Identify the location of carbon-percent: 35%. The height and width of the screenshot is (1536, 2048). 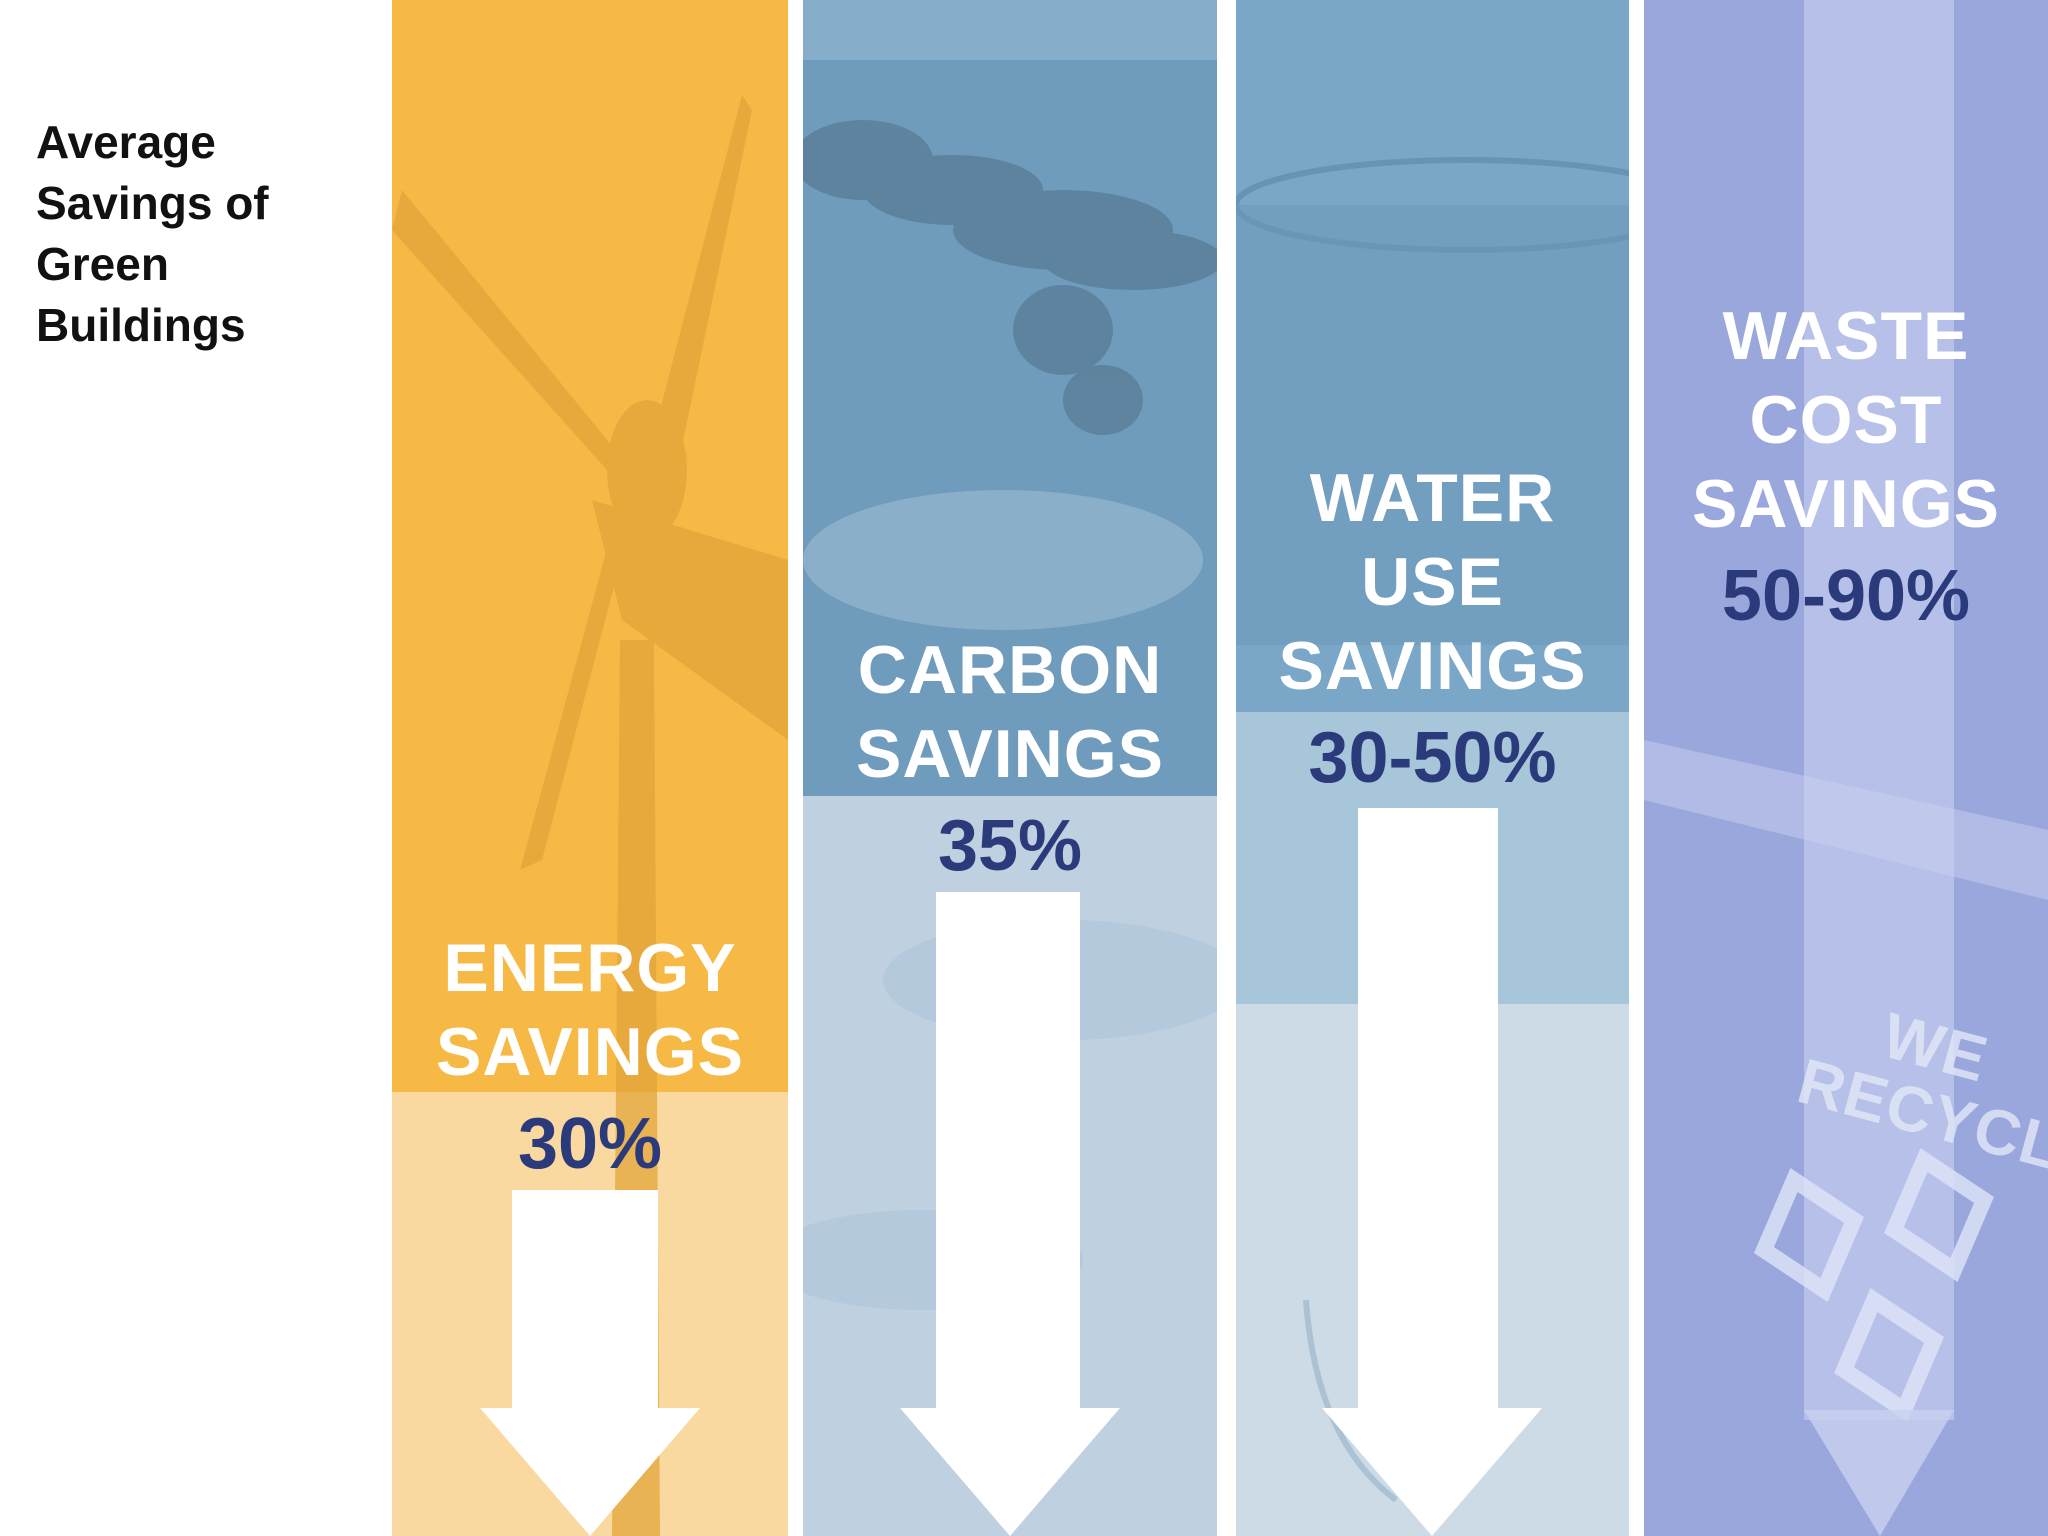
(1010, 846).